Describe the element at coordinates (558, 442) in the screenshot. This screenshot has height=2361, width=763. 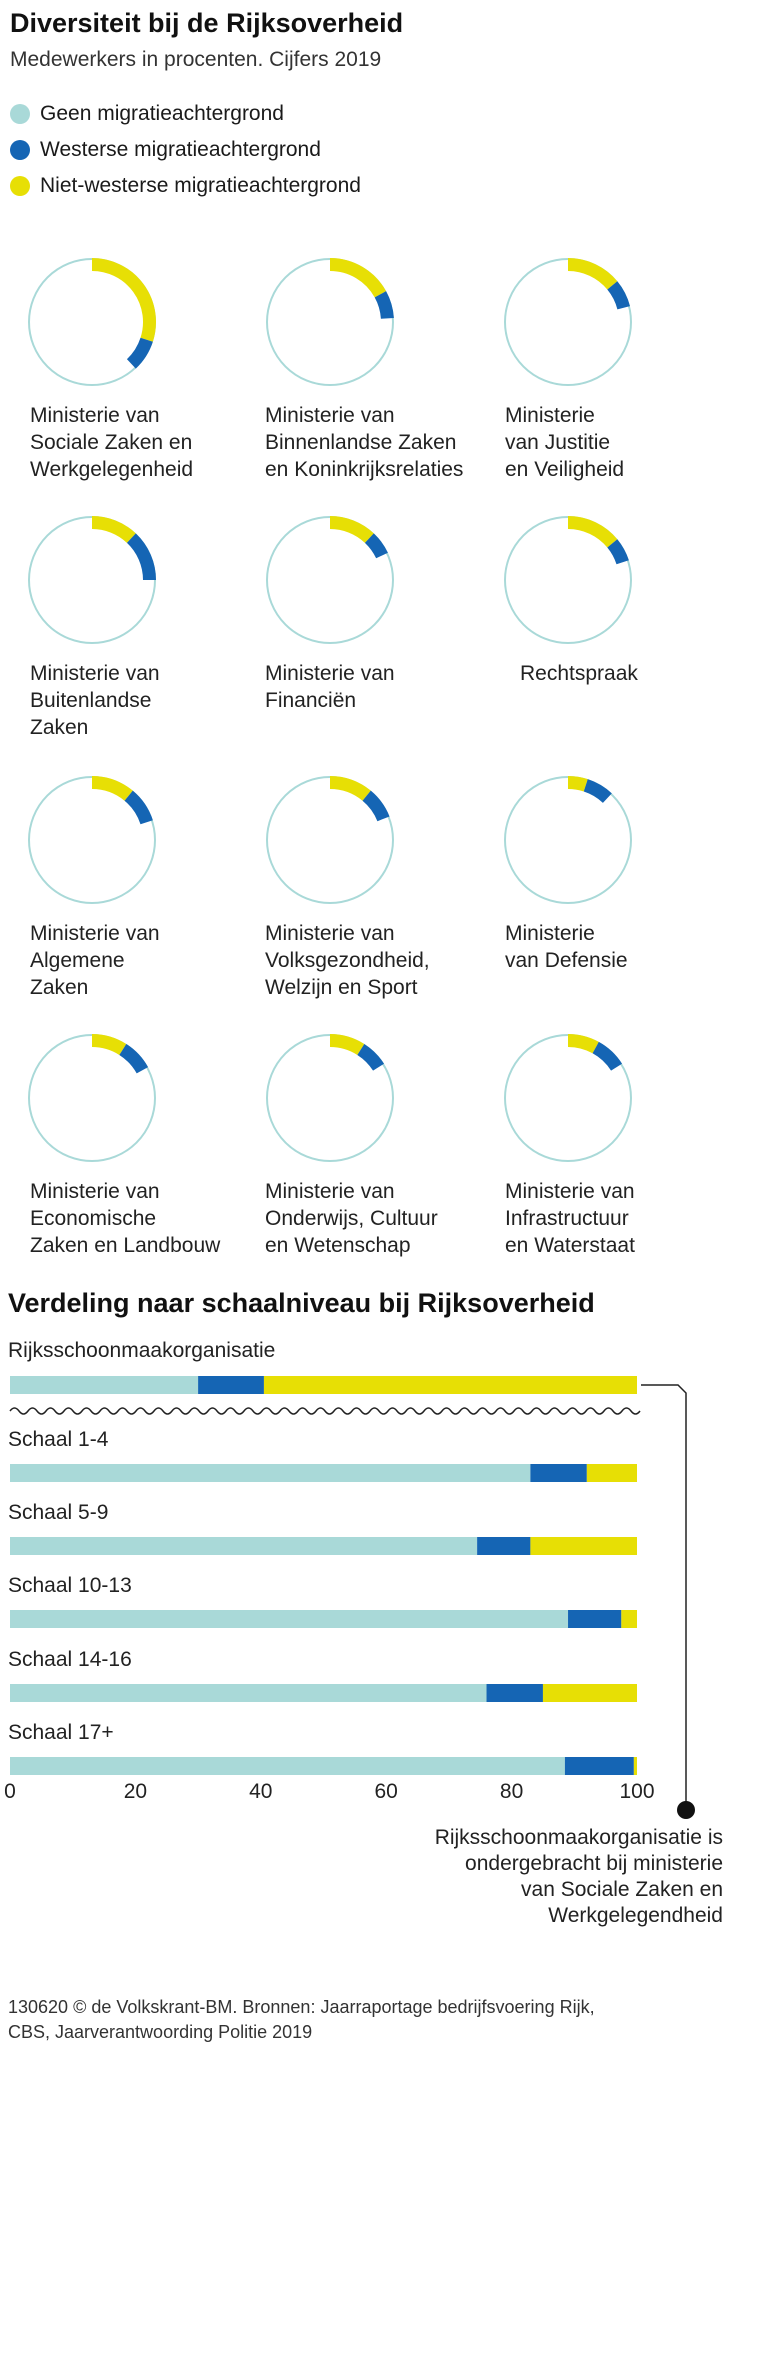
I see `donut-label-line: van Justitie` at that location.